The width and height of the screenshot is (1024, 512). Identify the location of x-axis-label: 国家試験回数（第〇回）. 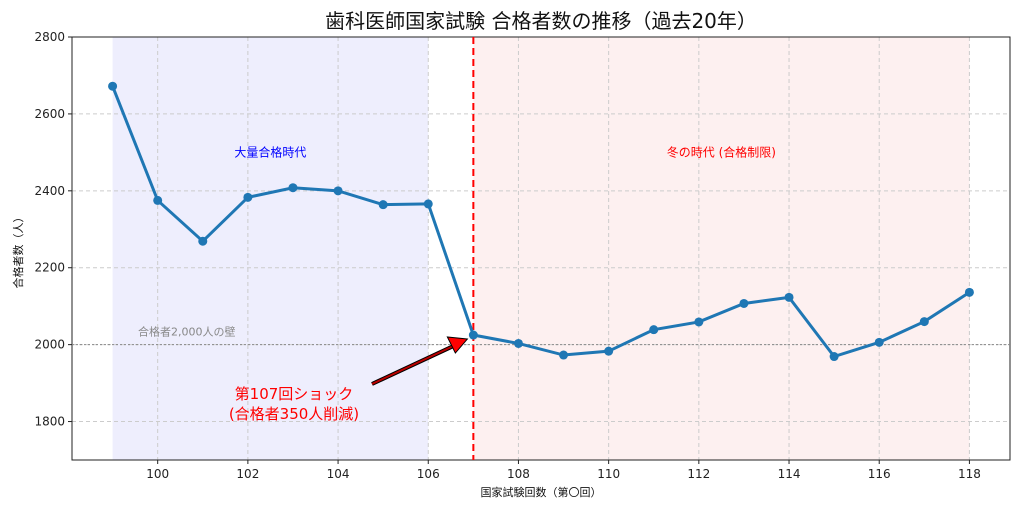
(541, 492).